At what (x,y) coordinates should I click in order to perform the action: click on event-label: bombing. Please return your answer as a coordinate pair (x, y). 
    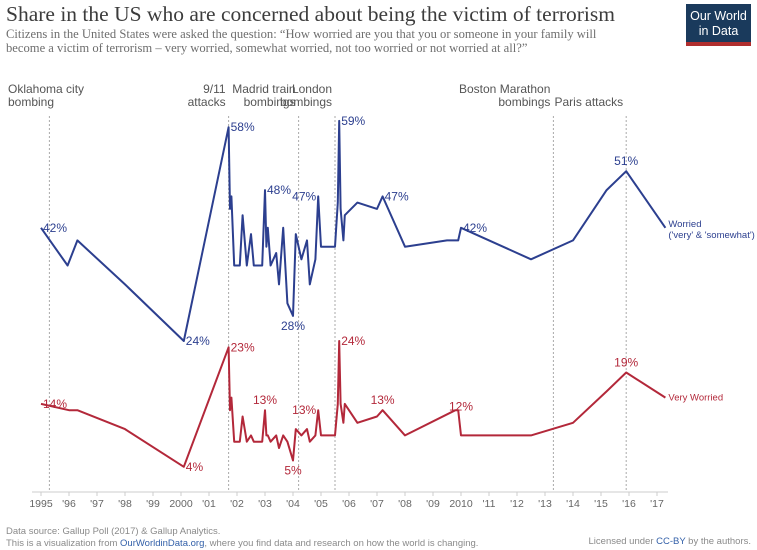
    Looking at the image, I should click on (31, 102).